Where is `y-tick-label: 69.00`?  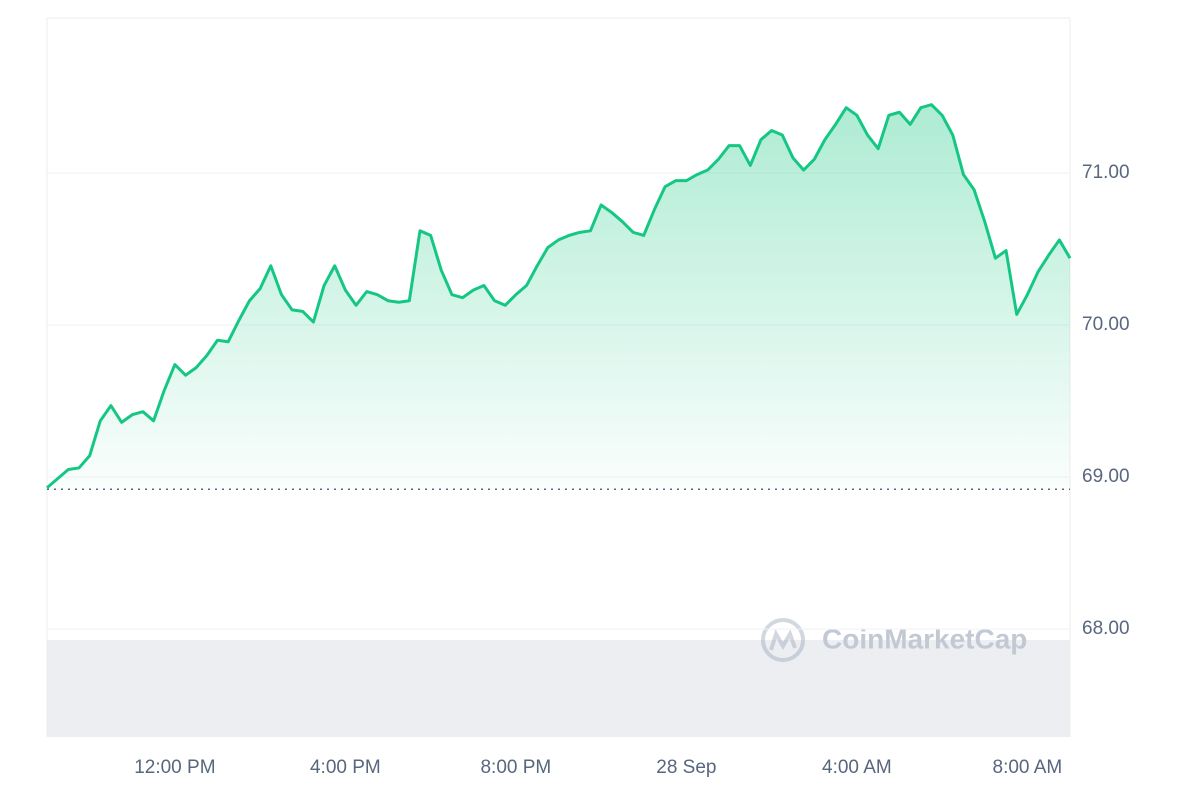
y-tick-label: 69.00 is located at coordinates (1106, 476).